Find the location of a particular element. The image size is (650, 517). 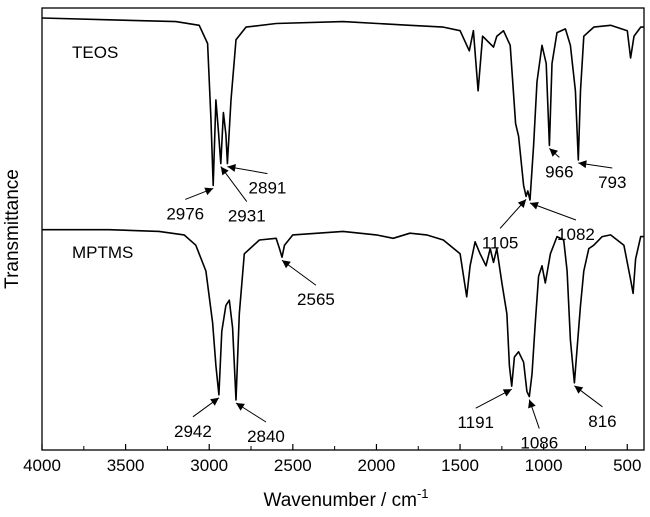

x-tick-label: 2000 is located at coordinates (377, 465).